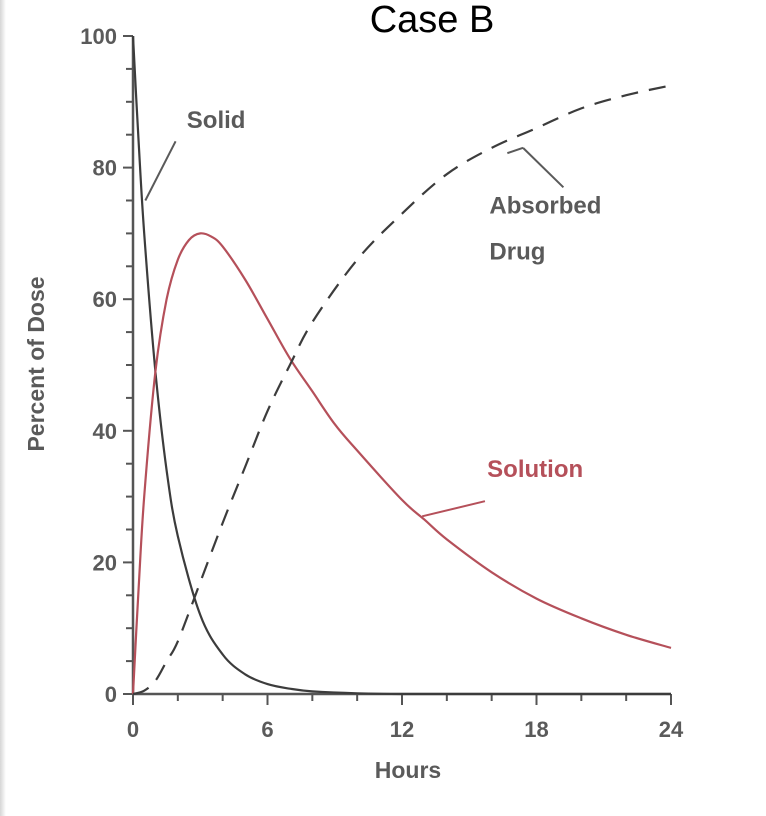  What do you see at coordinates (3, 408) in the screenshot?
I see `page-edge-shadow` at bounding box center [3, 408].